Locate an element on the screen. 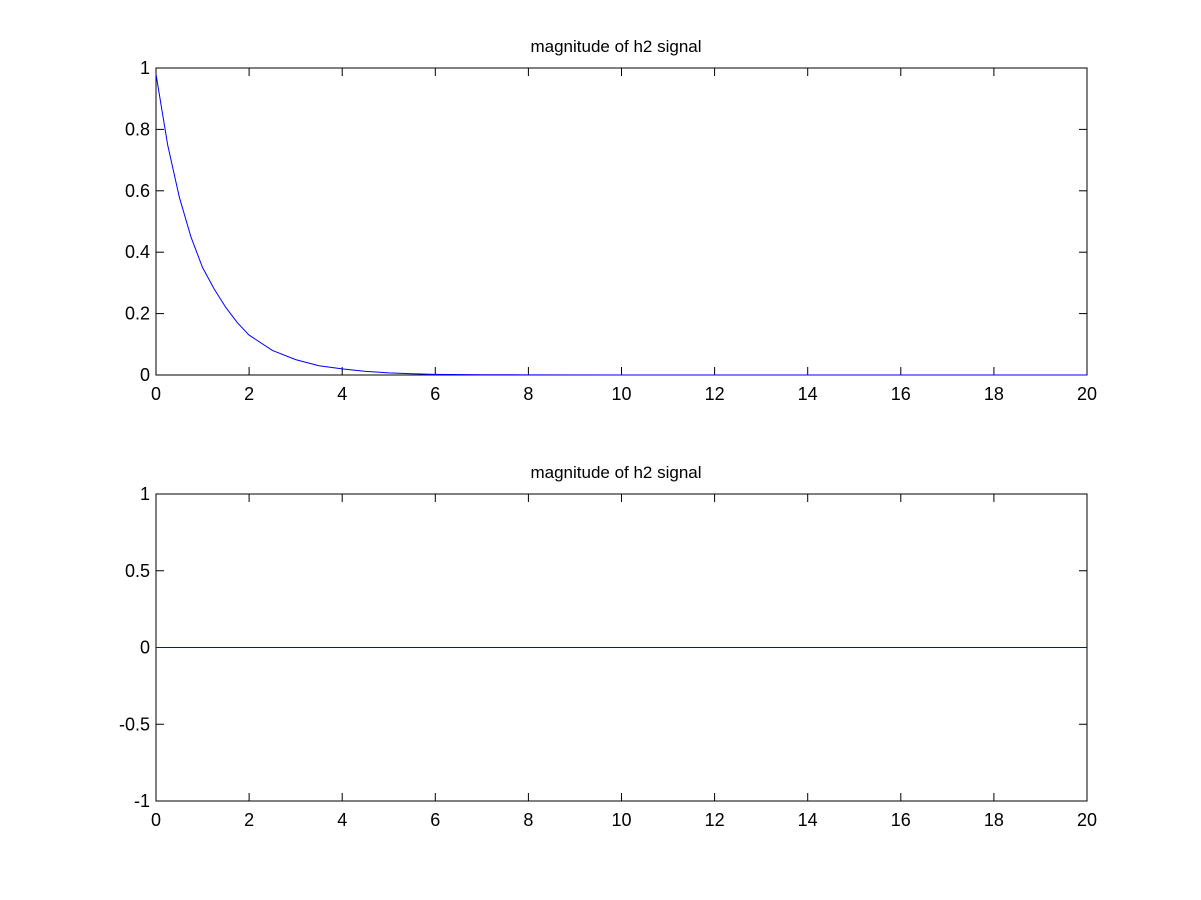 Image resolution: width=1201 pixels, height=900 pixels. plot-top-x-tick-label: 16 is located at coordinates (901, 394).